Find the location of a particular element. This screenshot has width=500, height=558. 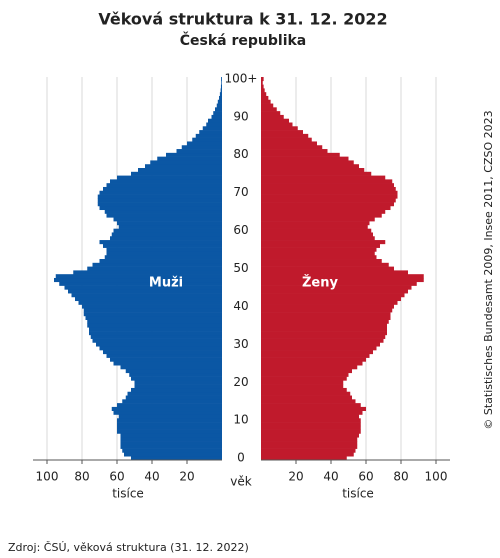

y-tick-label: 40 is located at coordinates (240, 306).